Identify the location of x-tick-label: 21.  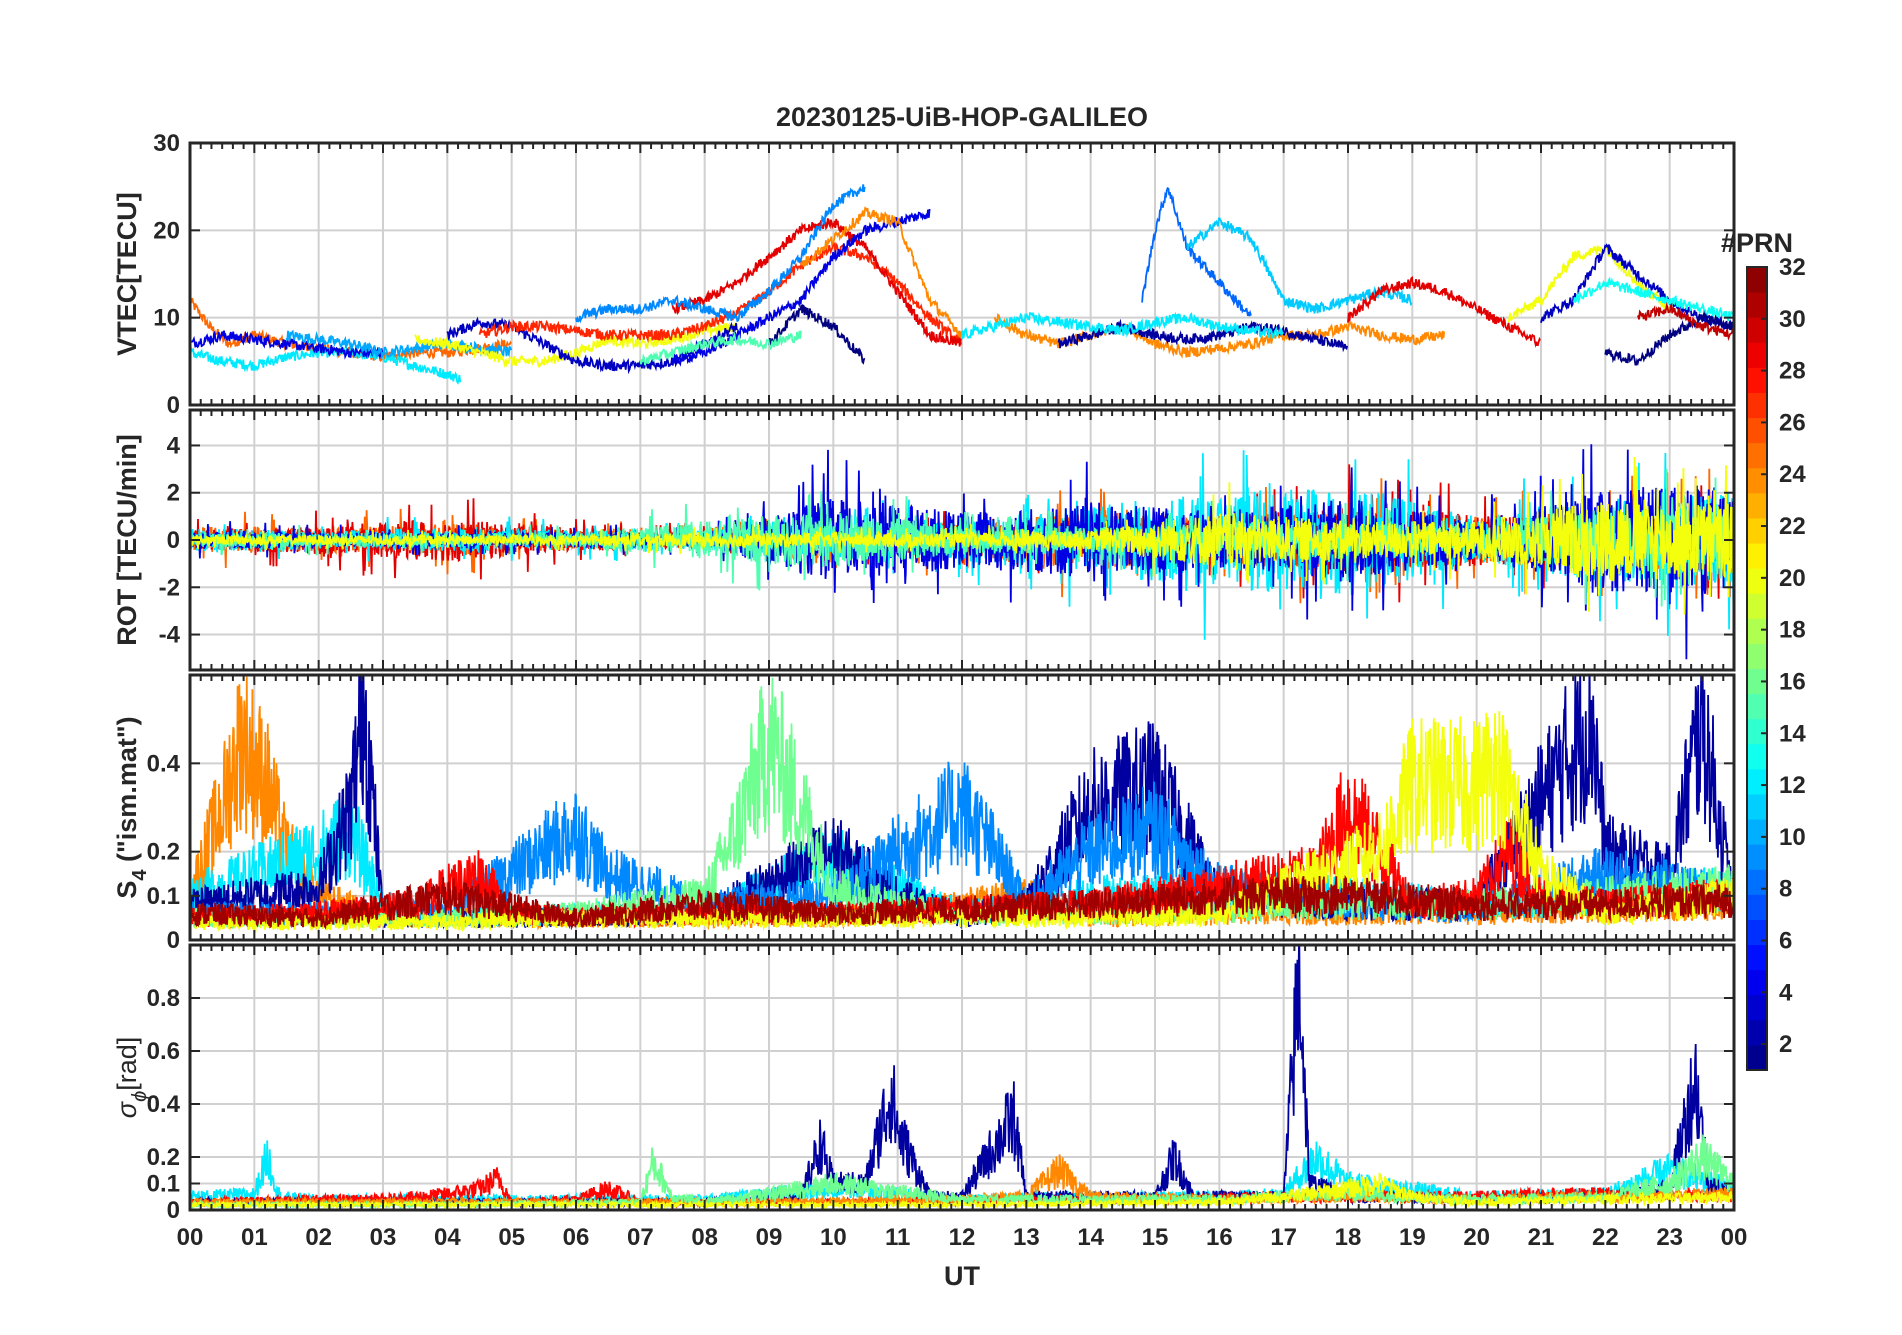
(1541, 1237).